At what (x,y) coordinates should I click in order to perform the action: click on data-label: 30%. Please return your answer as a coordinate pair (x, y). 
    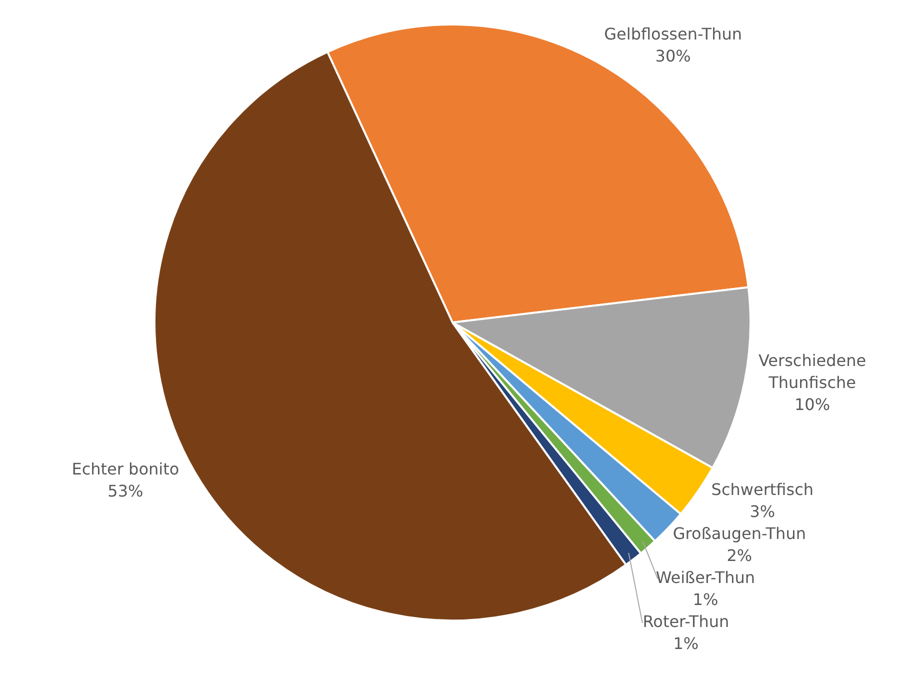
    Looking at the image, I should click on (673, 56).